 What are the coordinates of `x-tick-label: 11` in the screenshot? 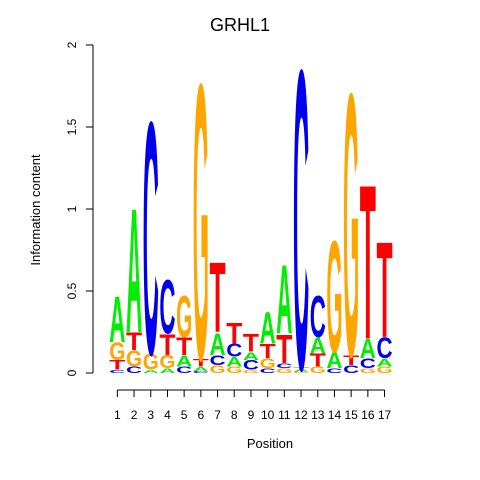 It's located at (284, 415).